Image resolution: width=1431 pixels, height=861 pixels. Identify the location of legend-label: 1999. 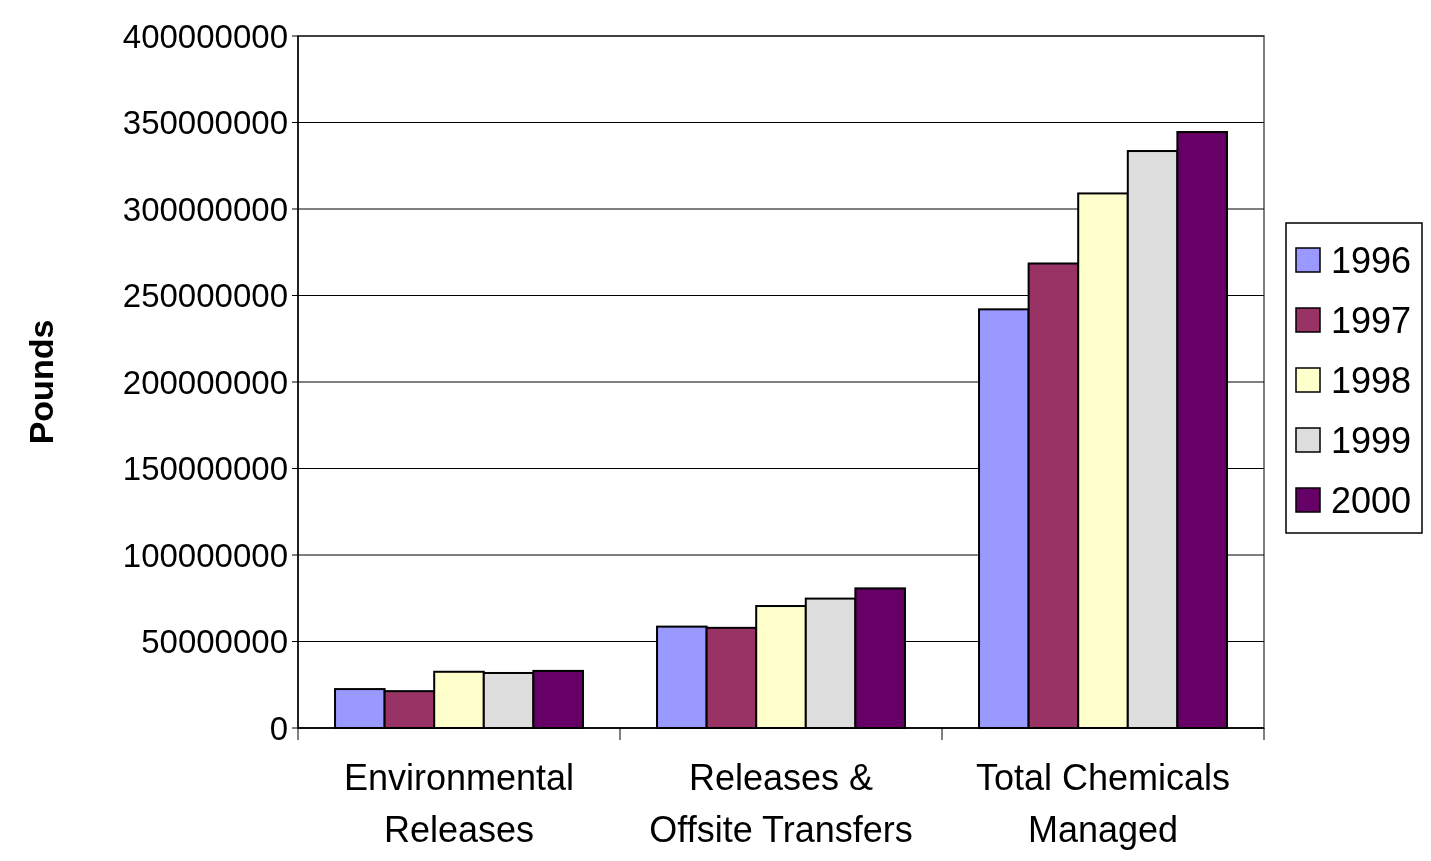
(1371, 440).